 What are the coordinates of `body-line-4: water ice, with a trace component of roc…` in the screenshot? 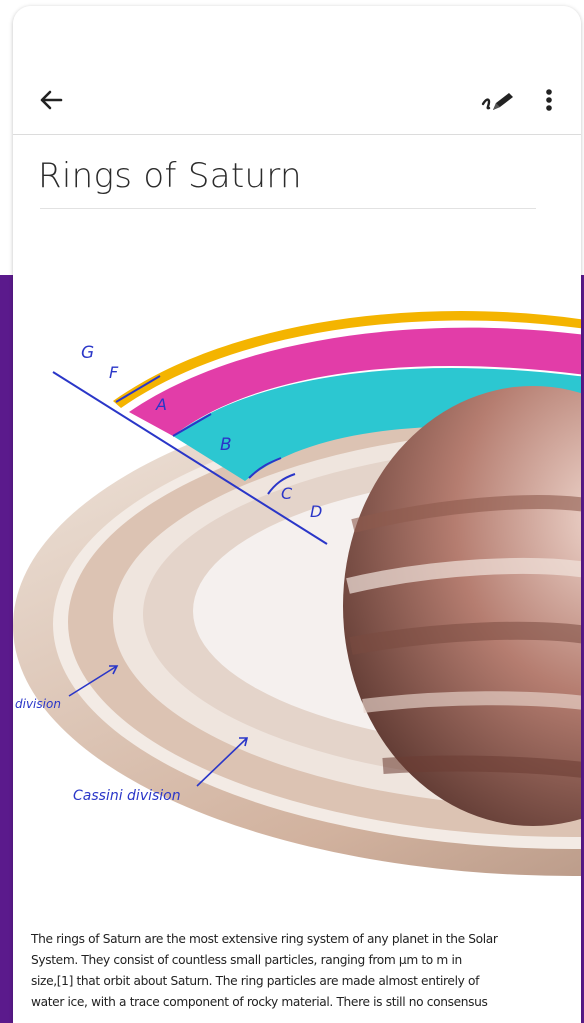 It's located at (259, 1002).